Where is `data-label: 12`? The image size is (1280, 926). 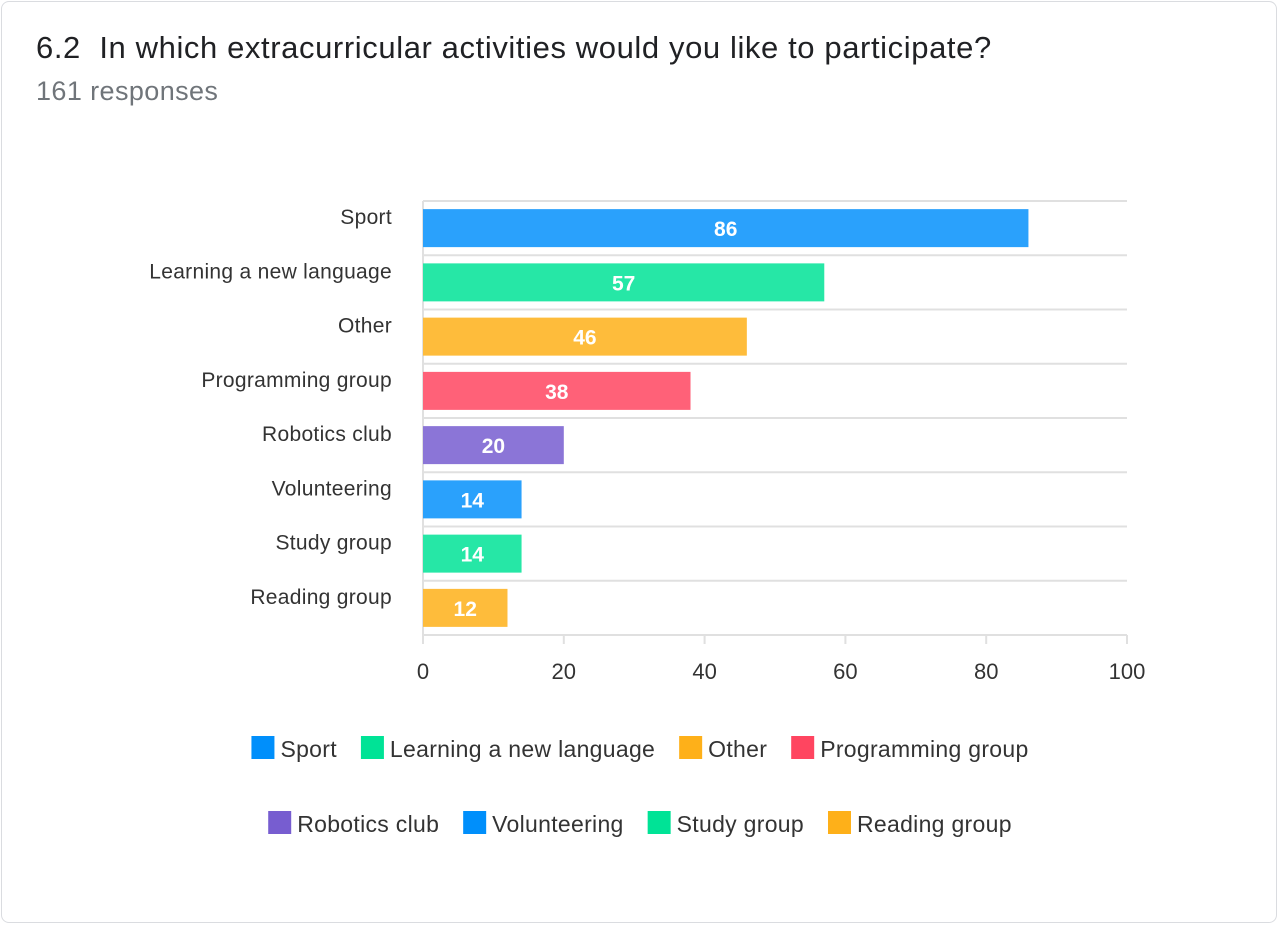 data-label: 12 is located at coordinates (465, 609).